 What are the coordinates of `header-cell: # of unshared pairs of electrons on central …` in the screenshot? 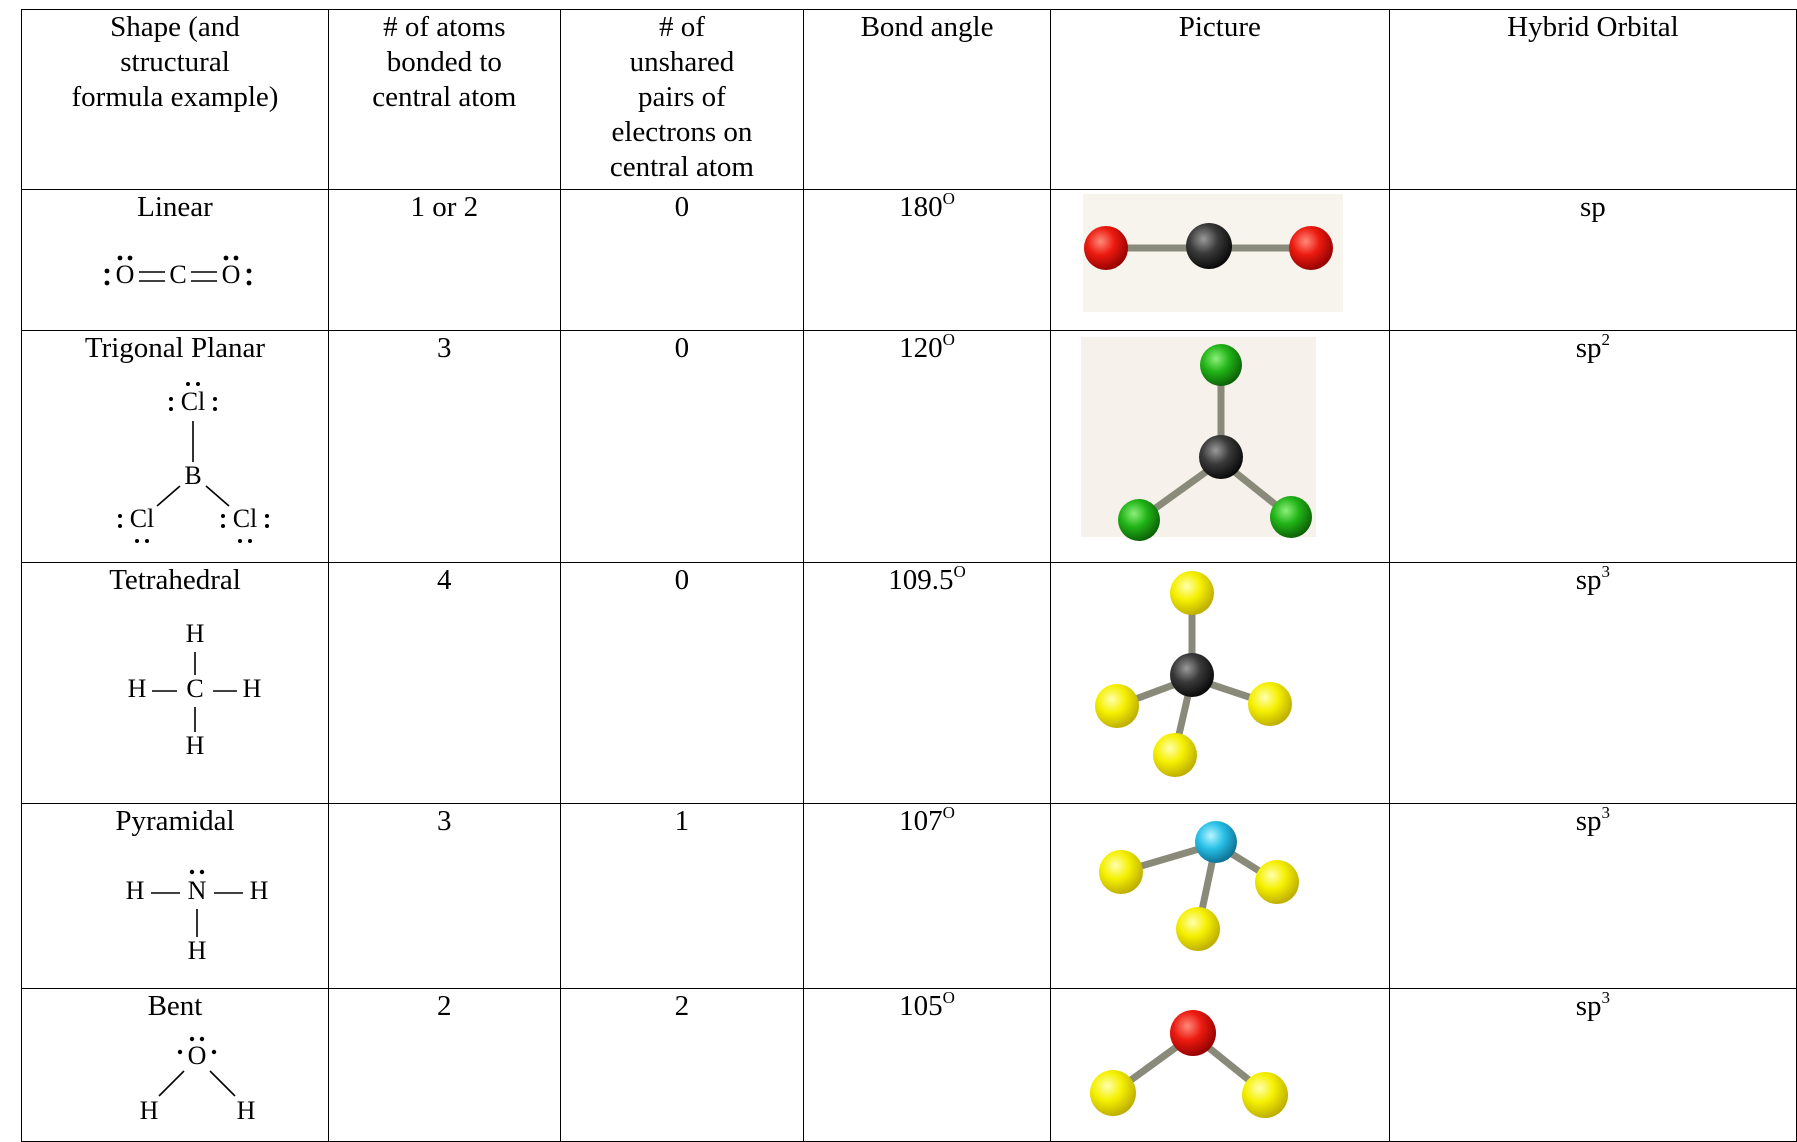 It's located at (682, 99).